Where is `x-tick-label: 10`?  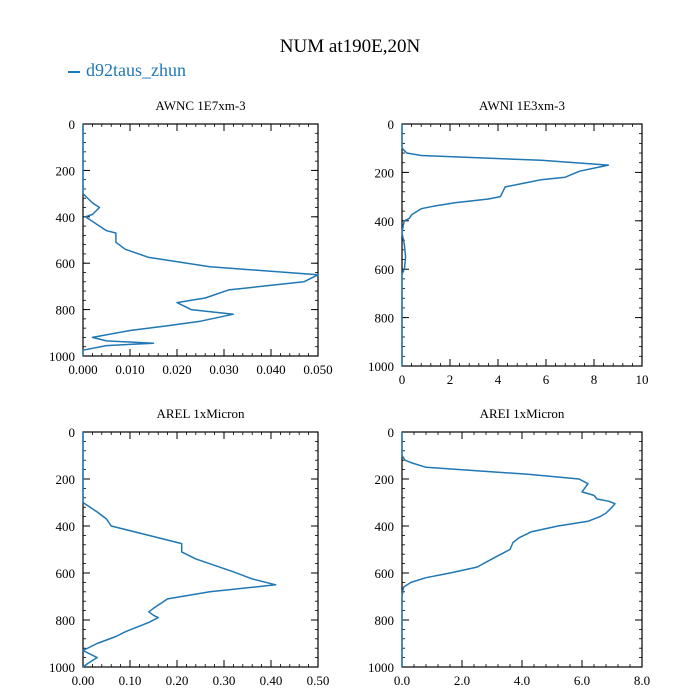 x-tick-label: 10 is located at coordinates (642, 379).